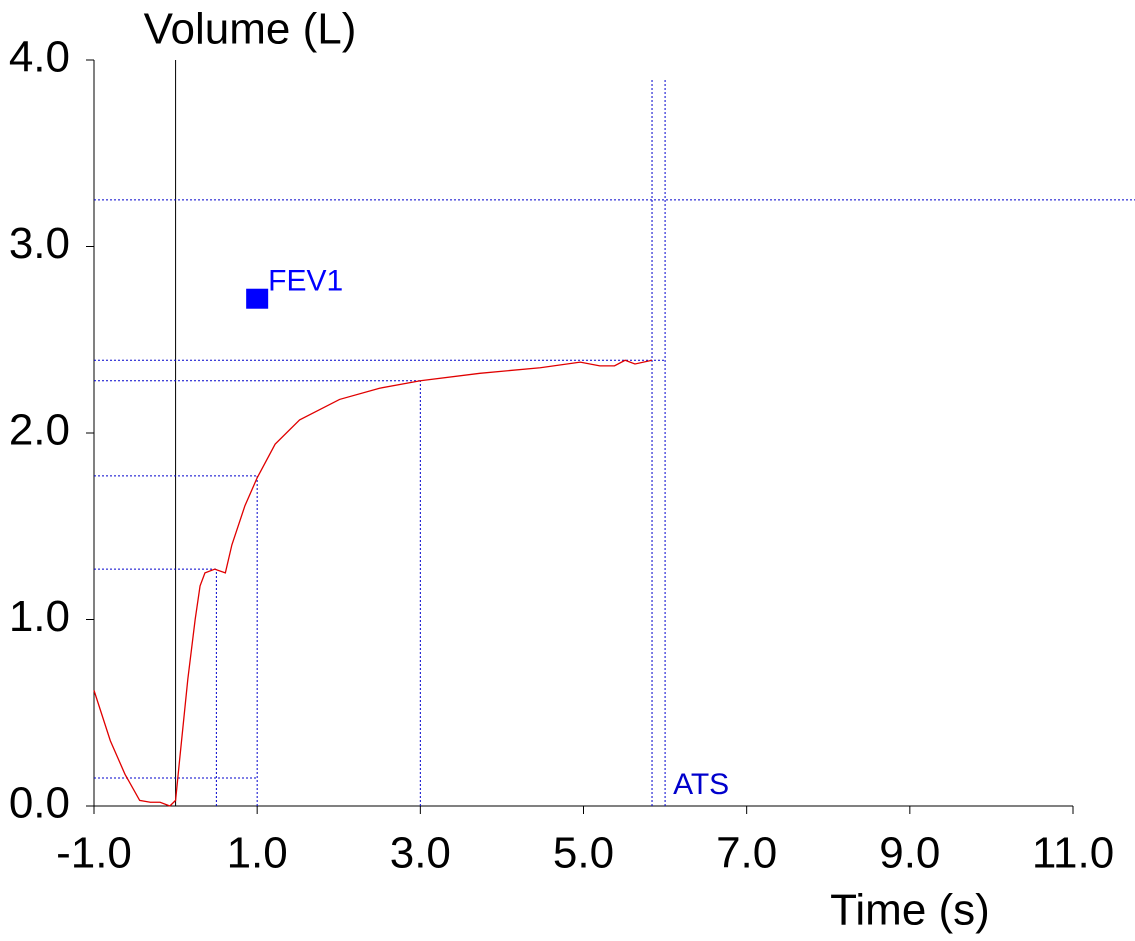  What do you see at coordinates (701, 784) in the screenshot?
I see `reference-label: ATS` at bounding box center [701, 784].